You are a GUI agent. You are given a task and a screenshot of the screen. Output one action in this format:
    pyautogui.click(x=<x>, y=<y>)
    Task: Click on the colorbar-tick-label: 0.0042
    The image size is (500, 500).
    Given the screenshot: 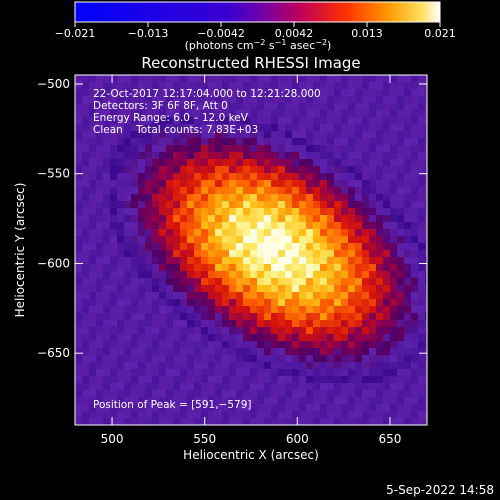 What is the action you would take?
    pyautogui.click(x=294, y=33)
    